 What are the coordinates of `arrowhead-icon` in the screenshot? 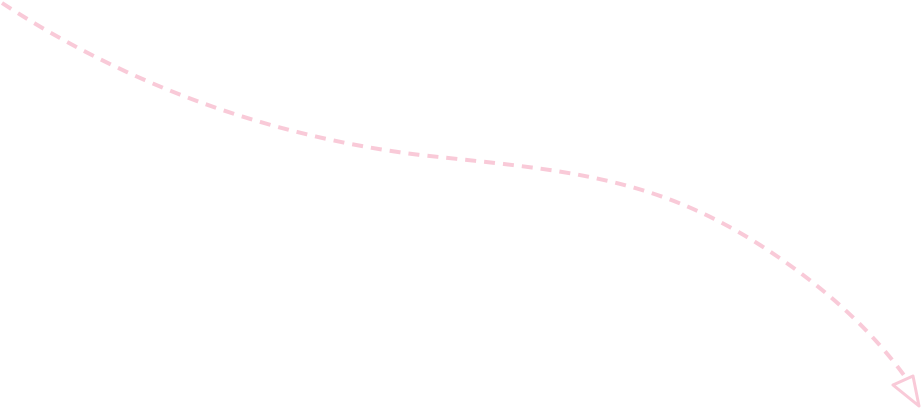 It's located at (906, 391).